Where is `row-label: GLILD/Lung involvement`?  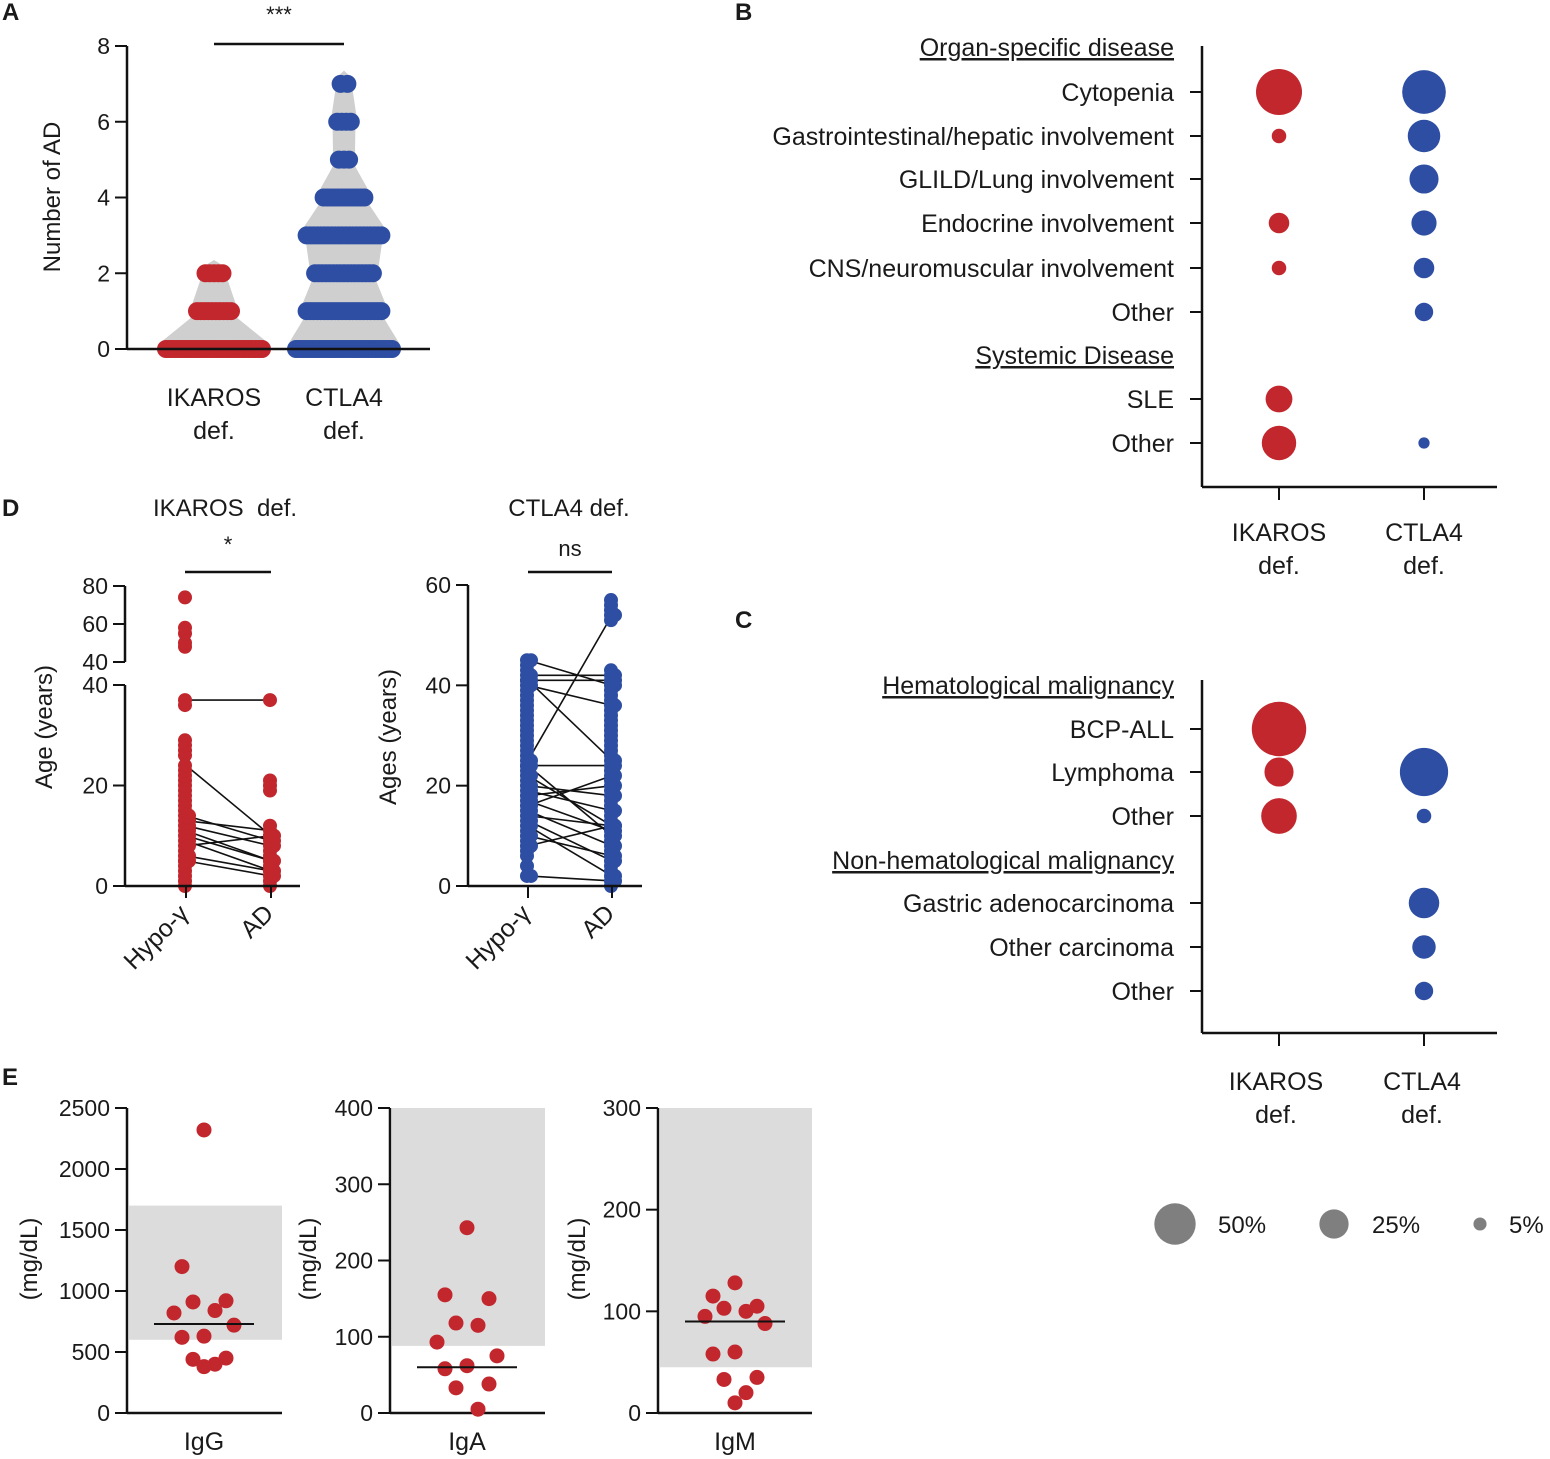 row-label: GLILD/Lung involvement is located at coordinates (1036, 180).